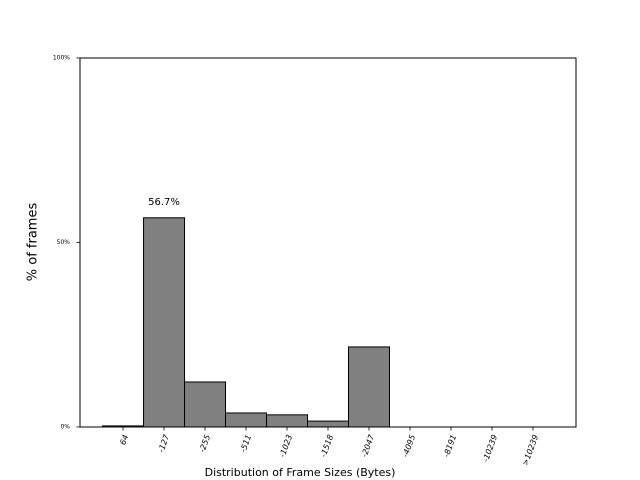 The image size is (640, 480). What do you see at coordinates (65, 427) in the screenshot?
I see `y-tick-label: 0%` at bounding box center [65, 427].